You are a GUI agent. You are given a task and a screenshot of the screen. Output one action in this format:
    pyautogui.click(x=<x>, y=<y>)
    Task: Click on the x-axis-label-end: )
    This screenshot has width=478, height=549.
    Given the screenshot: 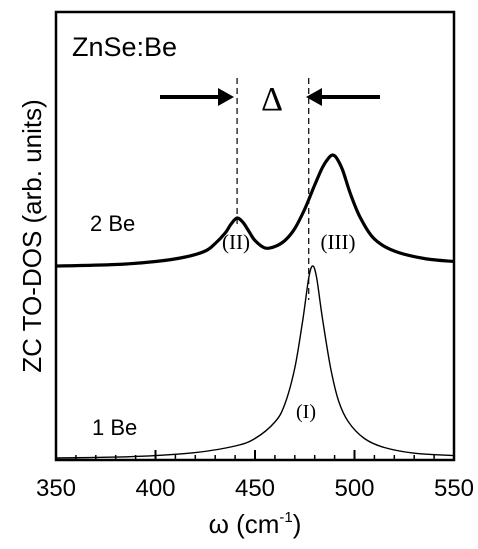 What is the action you would take?
    pyautogui.click(x=297, y=524)
    